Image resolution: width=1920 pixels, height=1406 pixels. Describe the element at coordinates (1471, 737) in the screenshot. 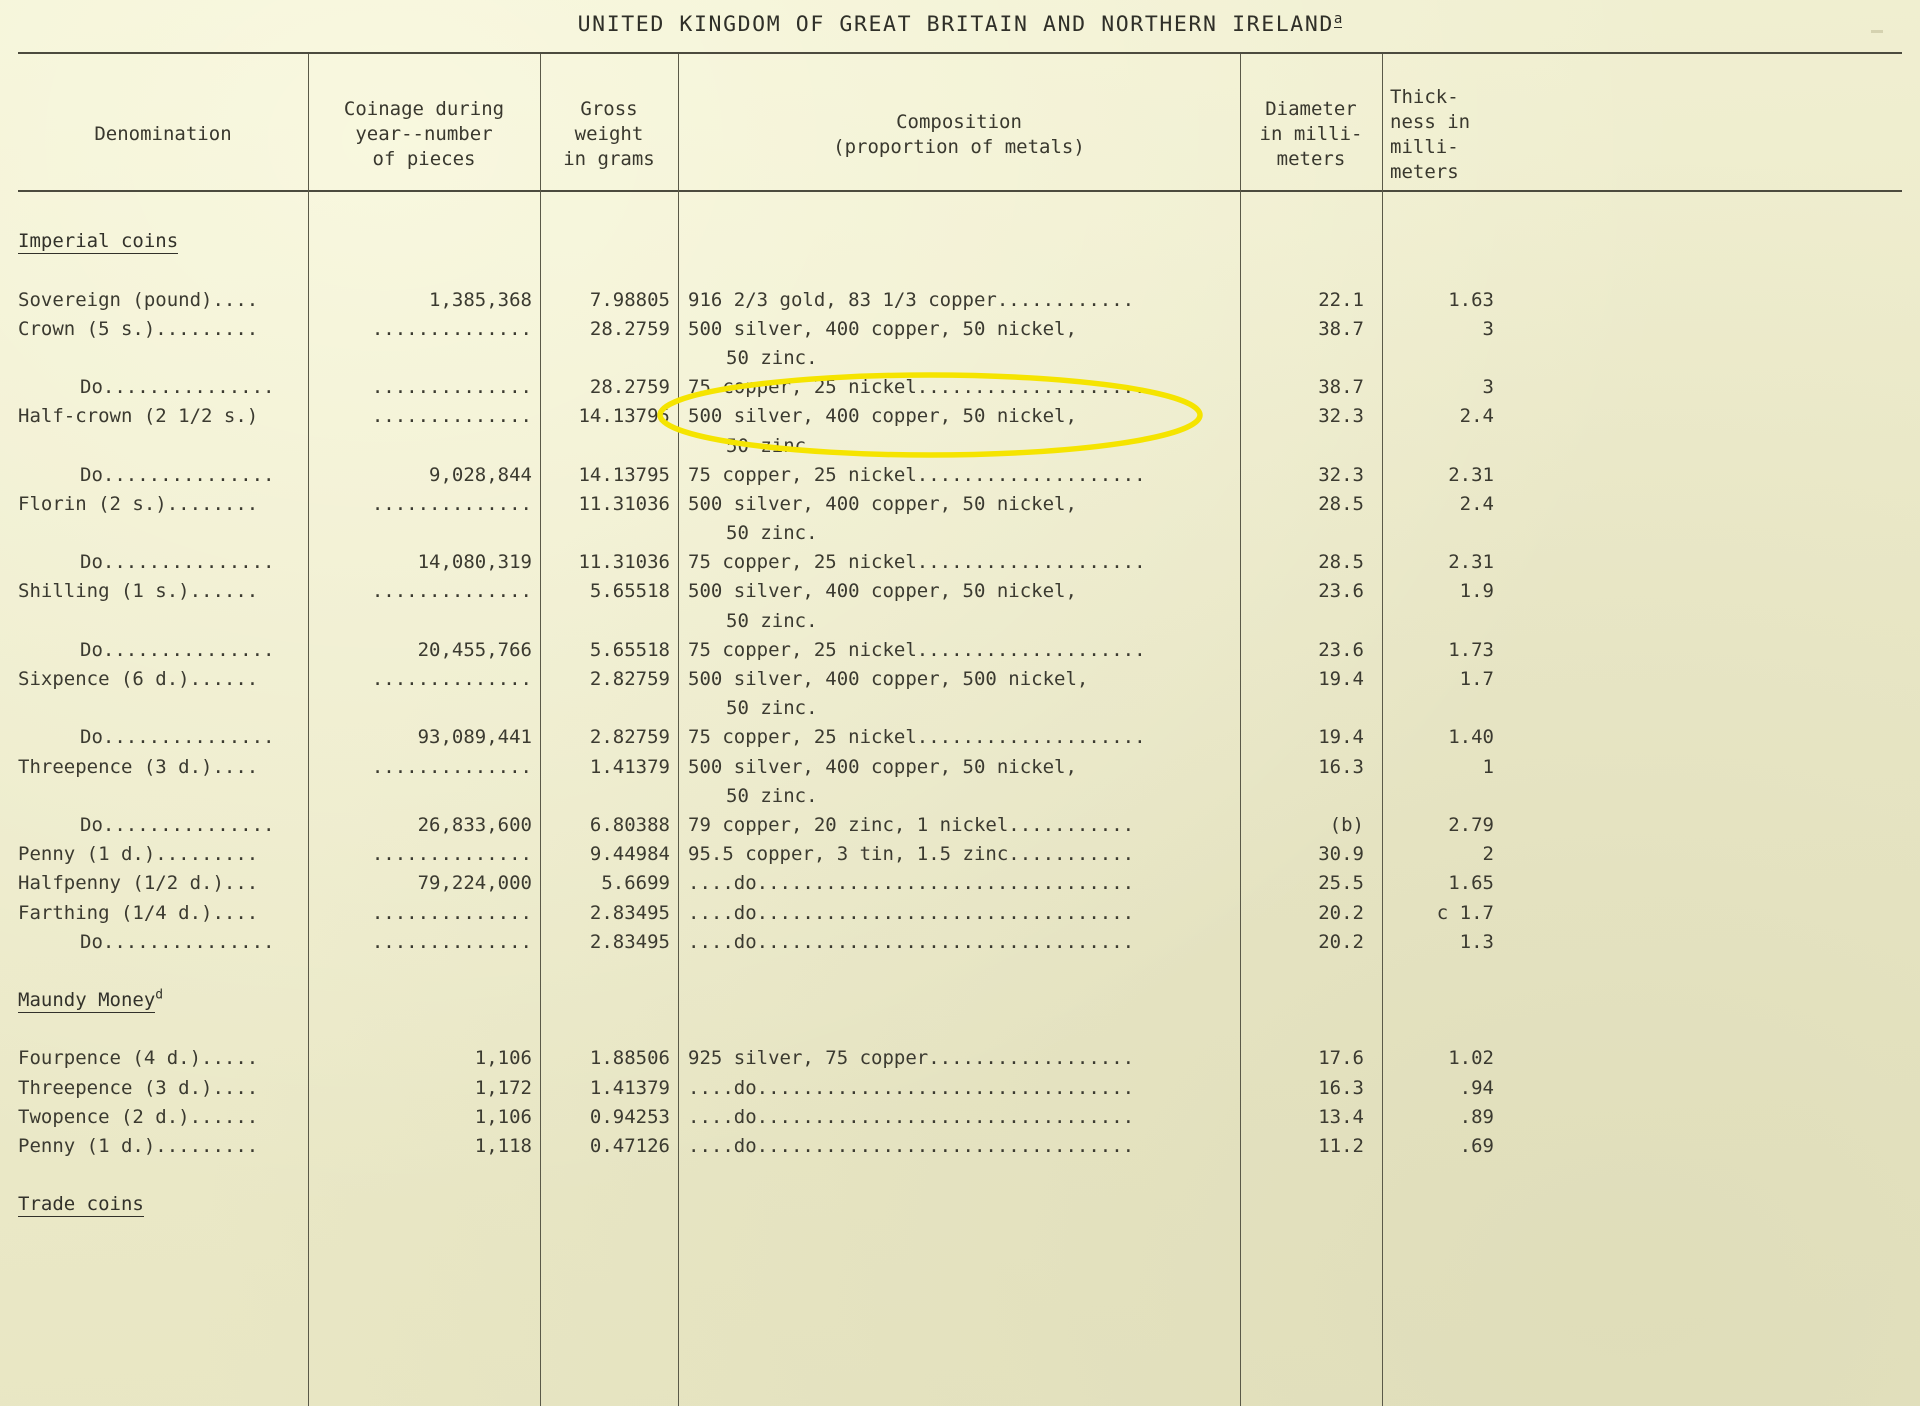

I see `cell-thickness: 1.40` at that location.